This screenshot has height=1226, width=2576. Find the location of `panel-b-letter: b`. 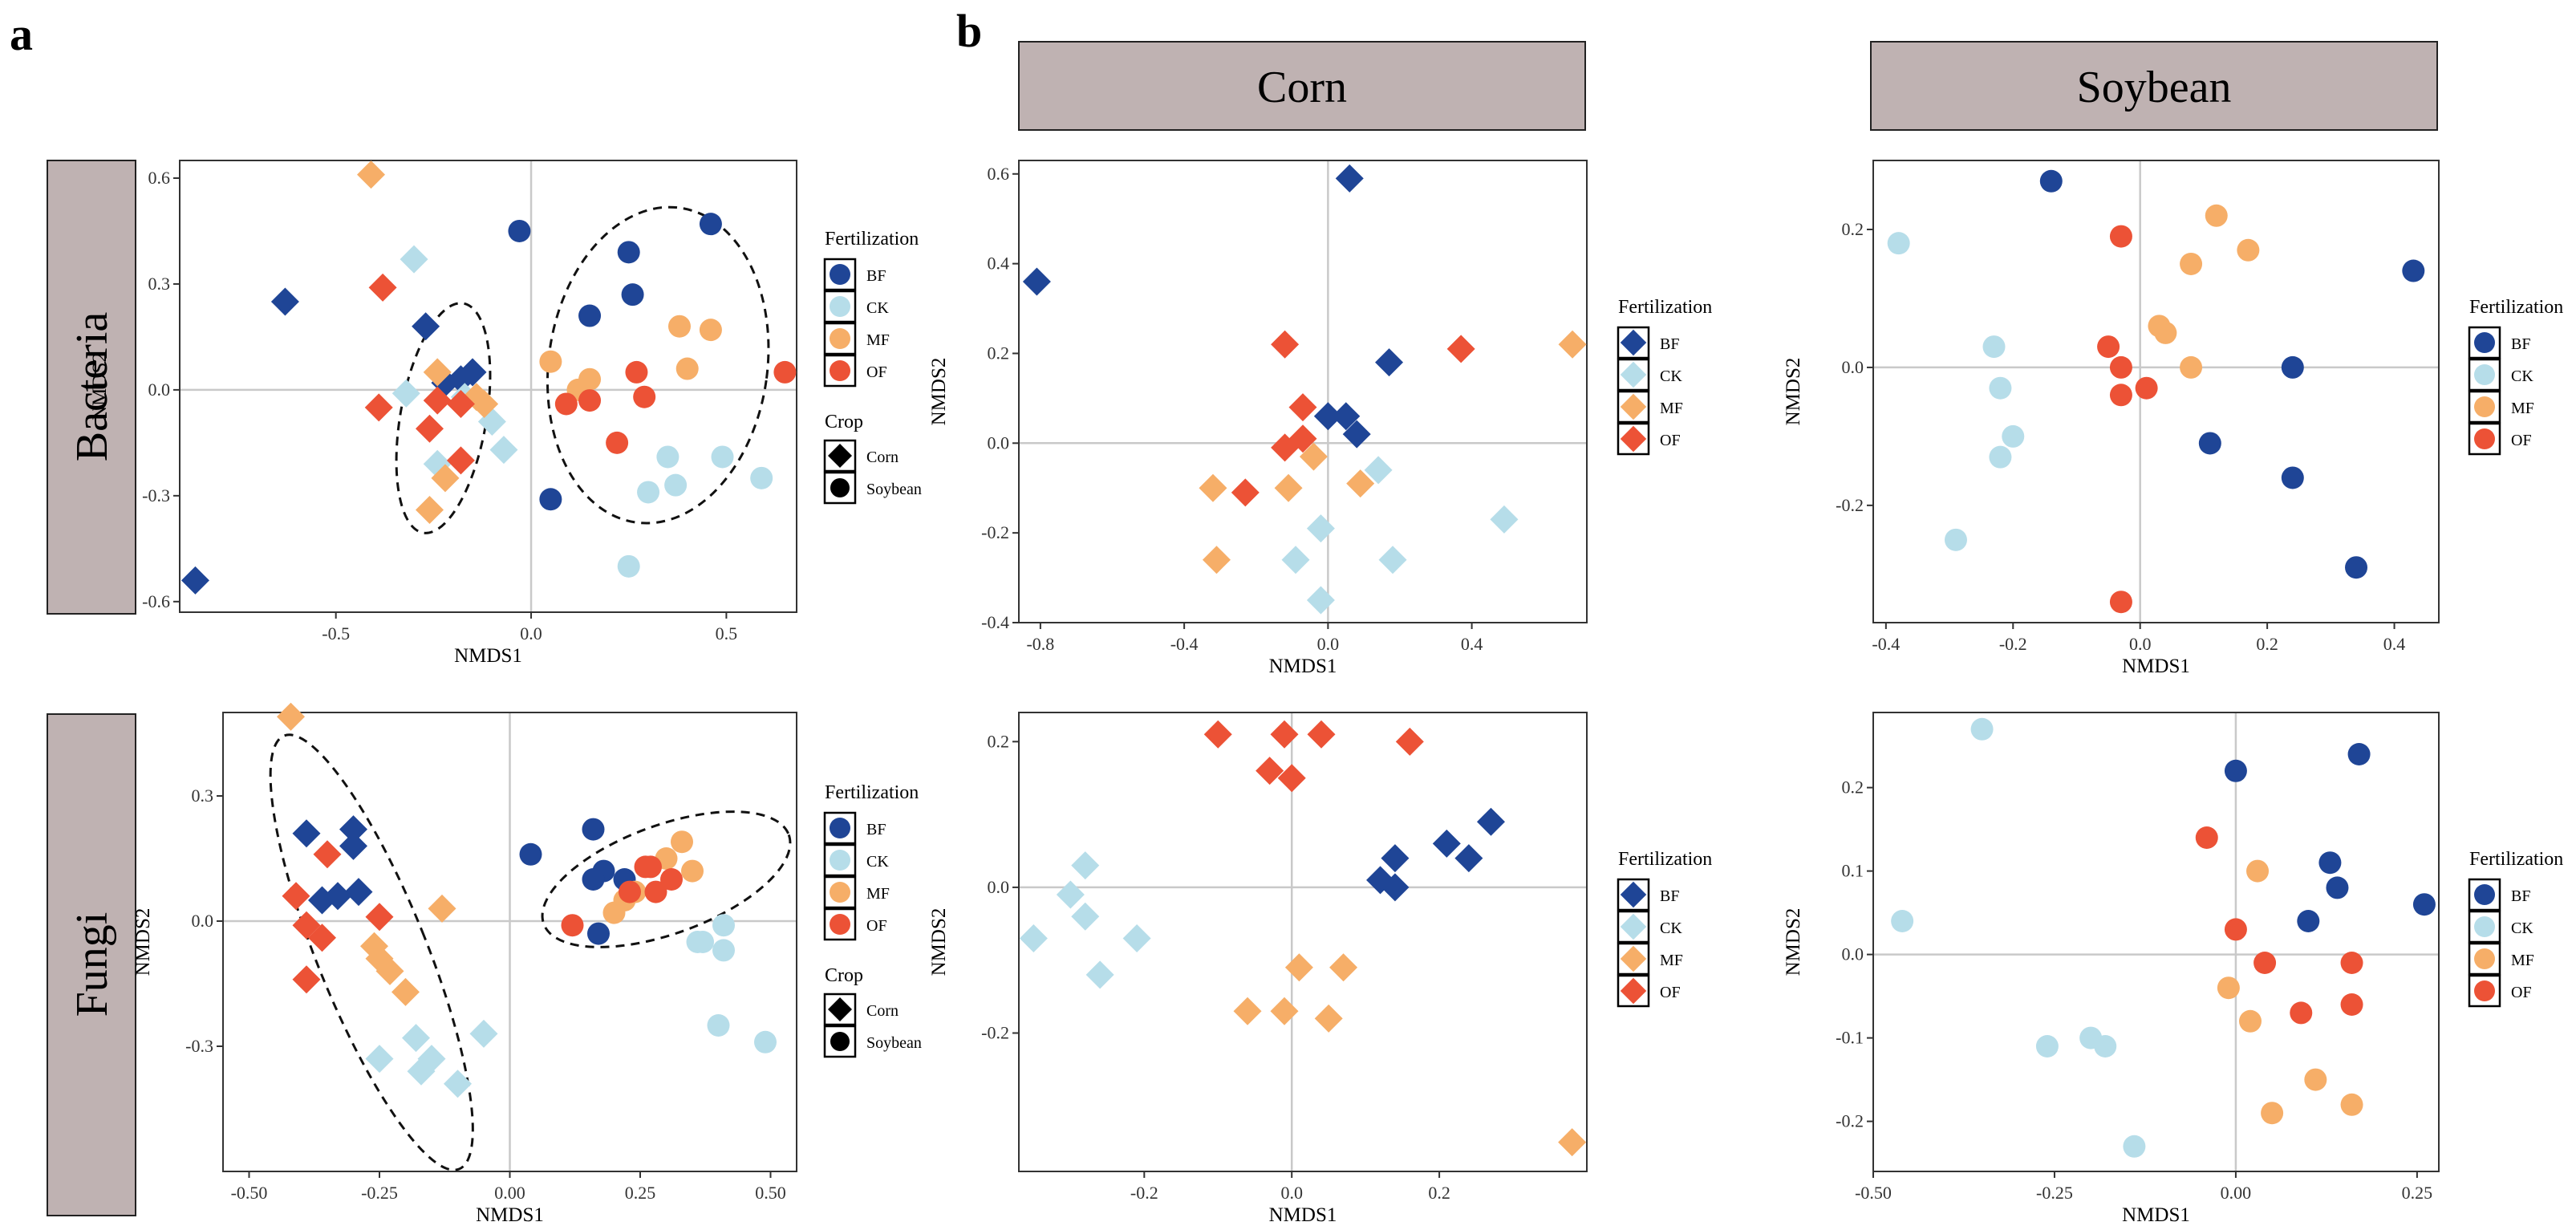

panel-b-letter: b is located at coordinates (969, 31).